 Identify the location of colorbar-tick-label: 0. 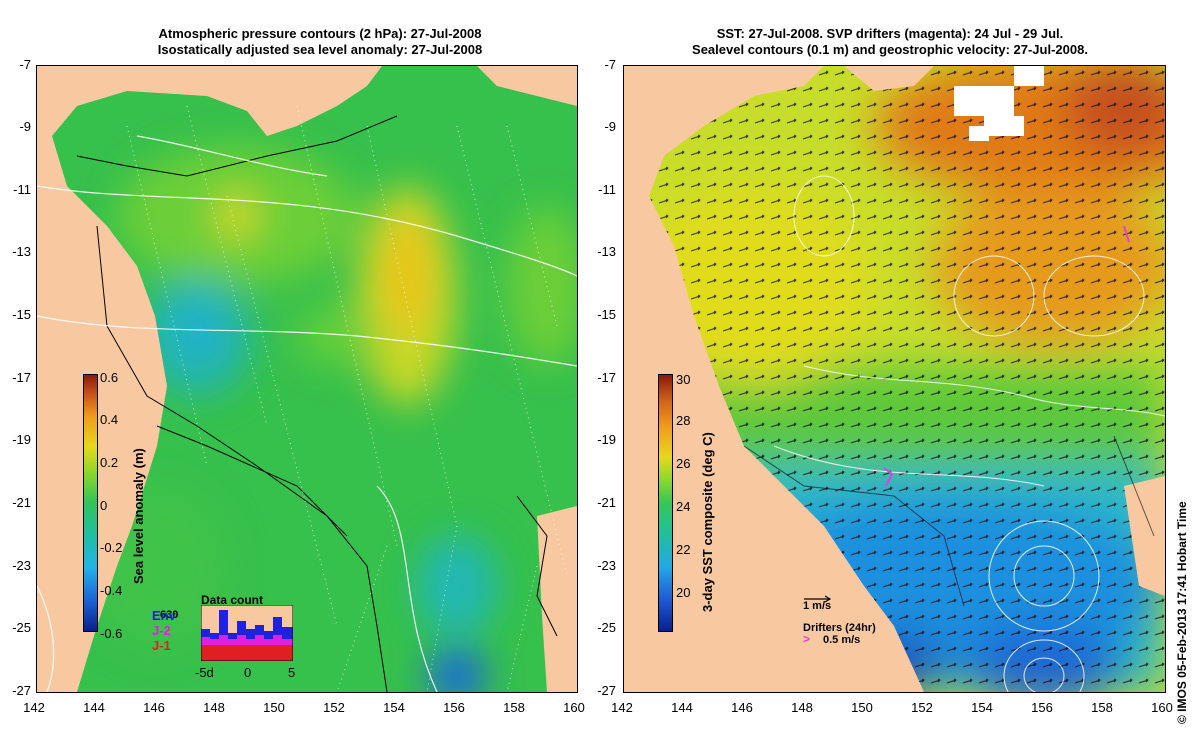
(104, 505).